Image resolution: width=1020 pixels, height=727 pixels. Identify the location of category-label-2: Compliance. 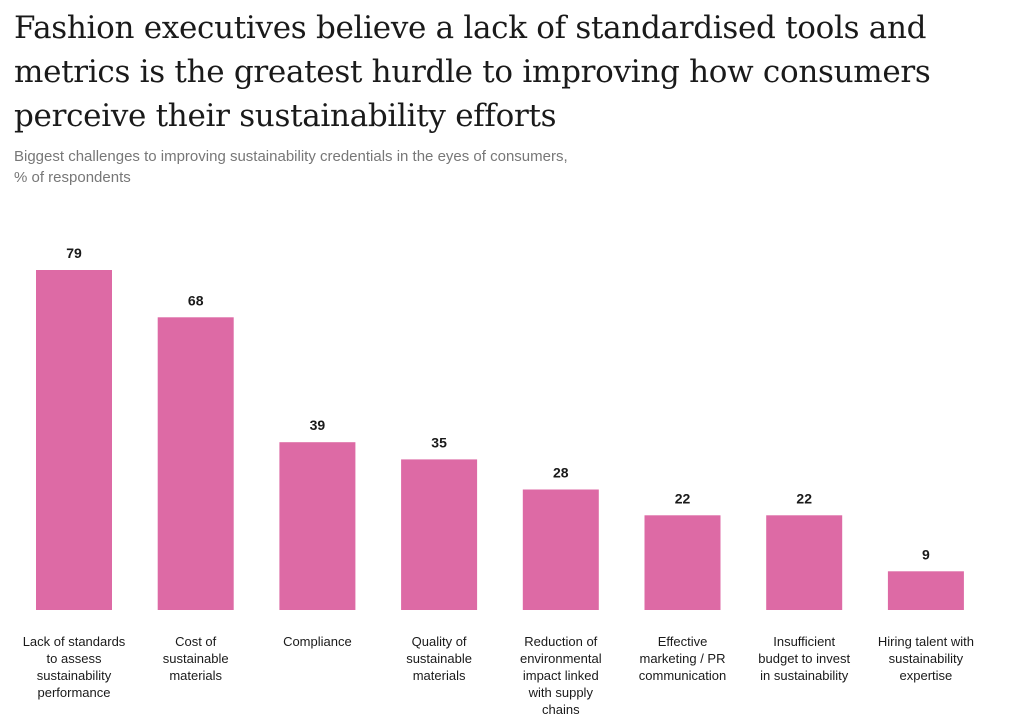
(317, 641).